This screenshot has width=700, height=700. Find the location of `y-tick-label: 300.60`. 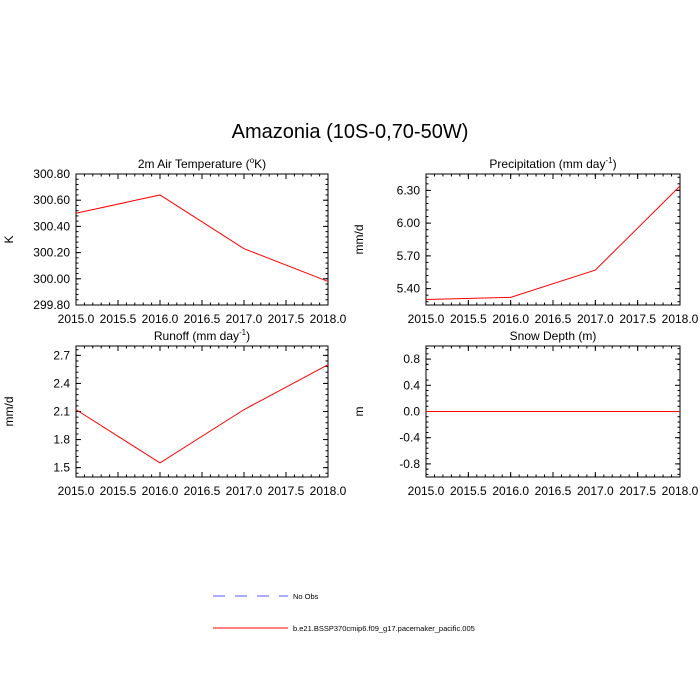

y-tick-label: 300.60 is located at coordinates (51, 200).